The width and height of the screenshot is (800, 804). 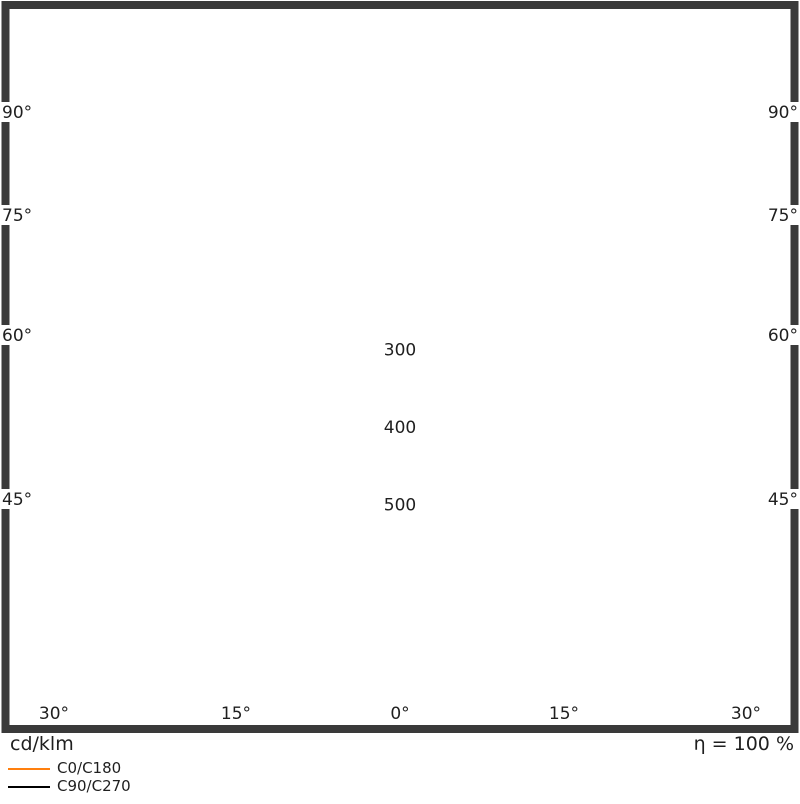 I want to click on efficiency-label: η = 100 %, so click(x=744, y=744).